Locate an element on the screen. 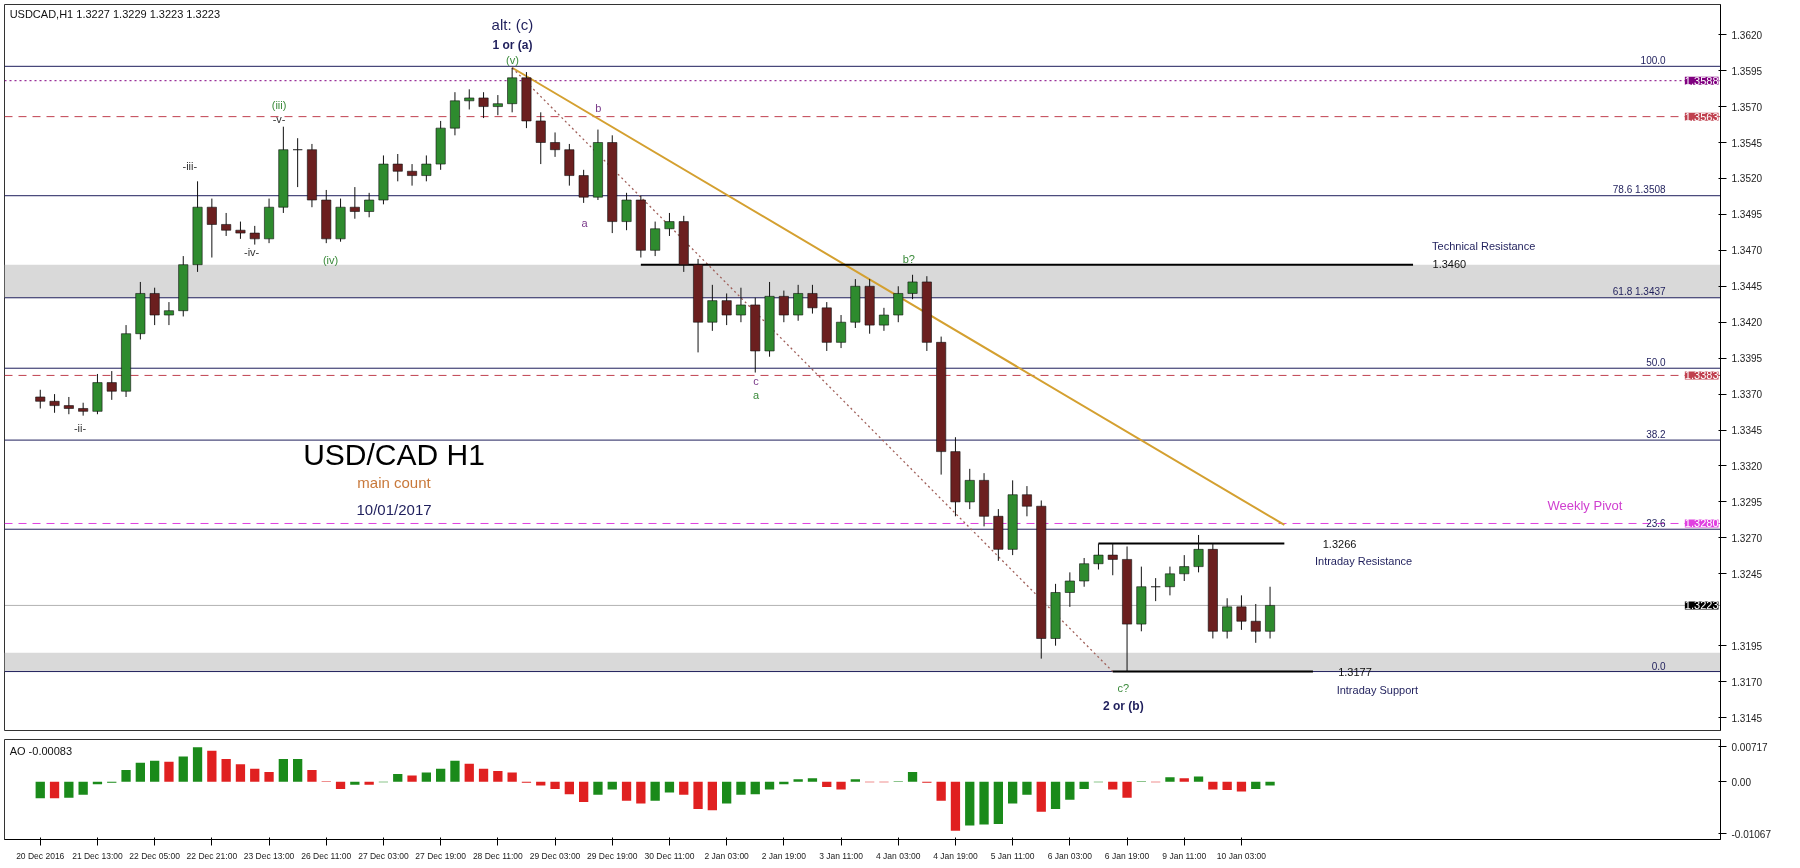 This screenshot has height=868, width=1800. ref-line-label: 1.3280 is located at coordinates (1701, 523).